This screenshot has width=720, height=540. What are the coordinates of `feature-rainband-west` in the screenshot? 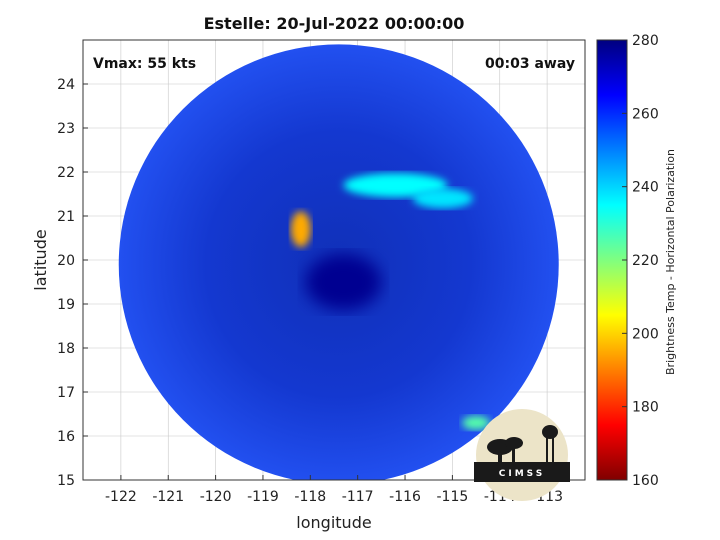 It's located at (300, 229).